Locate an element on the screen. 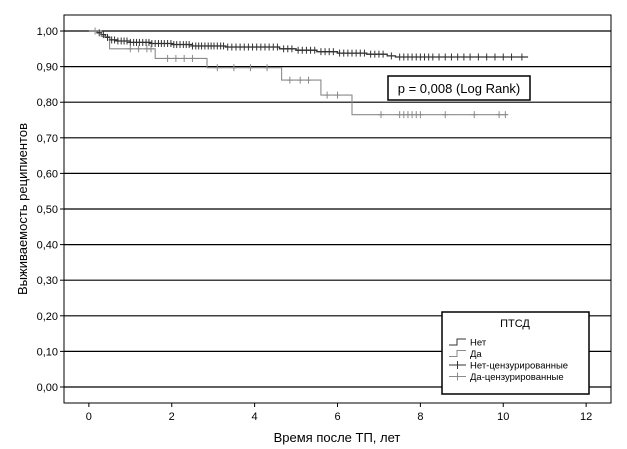 This screenshot has height=449, width=627. x-tick-label: 8 is located at coordinates (420, 417).